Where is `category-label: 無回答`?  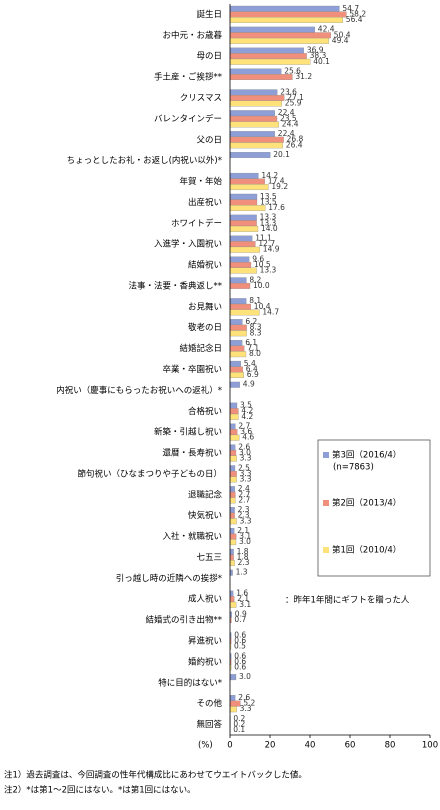
category-label: 無回答 is located at coordinates (209, 724).